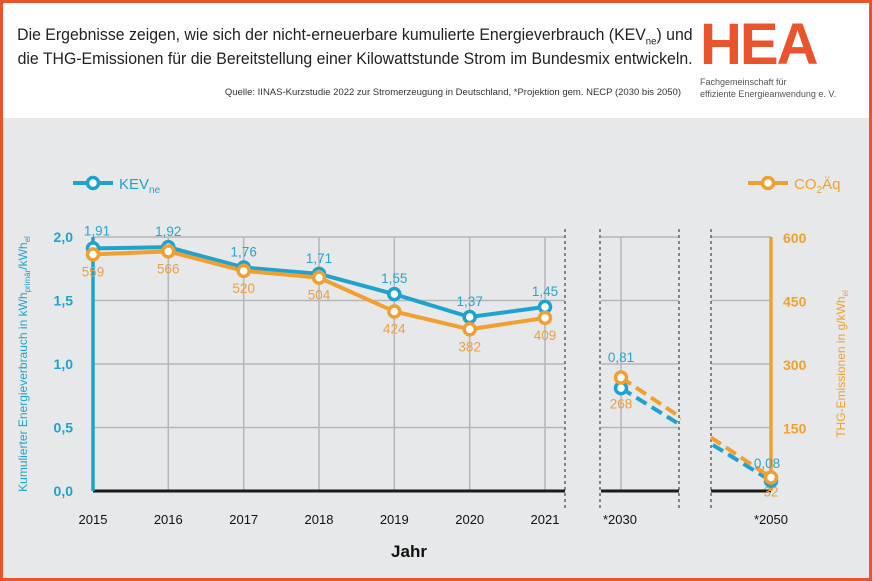 The image size is (872, 581). What do you see at coordinates (409, 551) in the screenshot?
I see `x-axis-title: Jahr` at bounding box center [409, 551].